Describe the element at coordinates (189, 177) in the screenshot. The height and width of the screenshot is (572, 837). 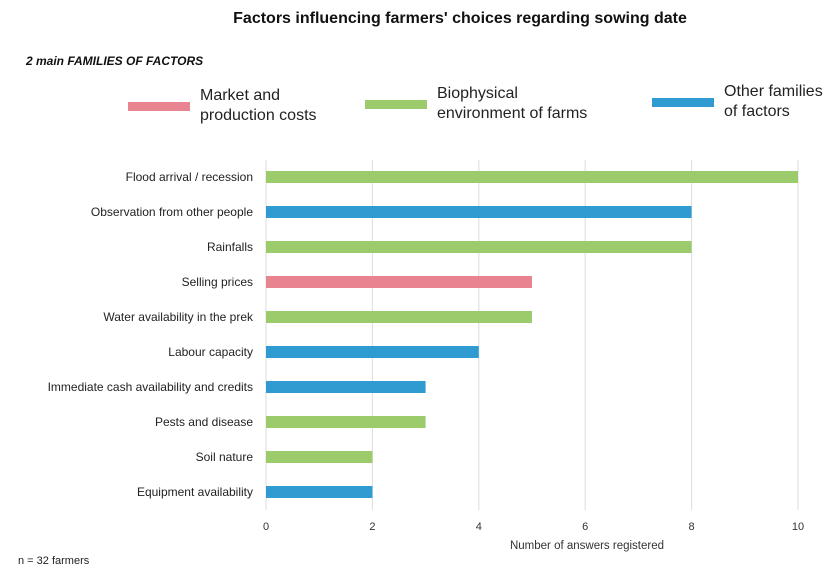
I see `category-label: Flood arrival / recession` at that location.